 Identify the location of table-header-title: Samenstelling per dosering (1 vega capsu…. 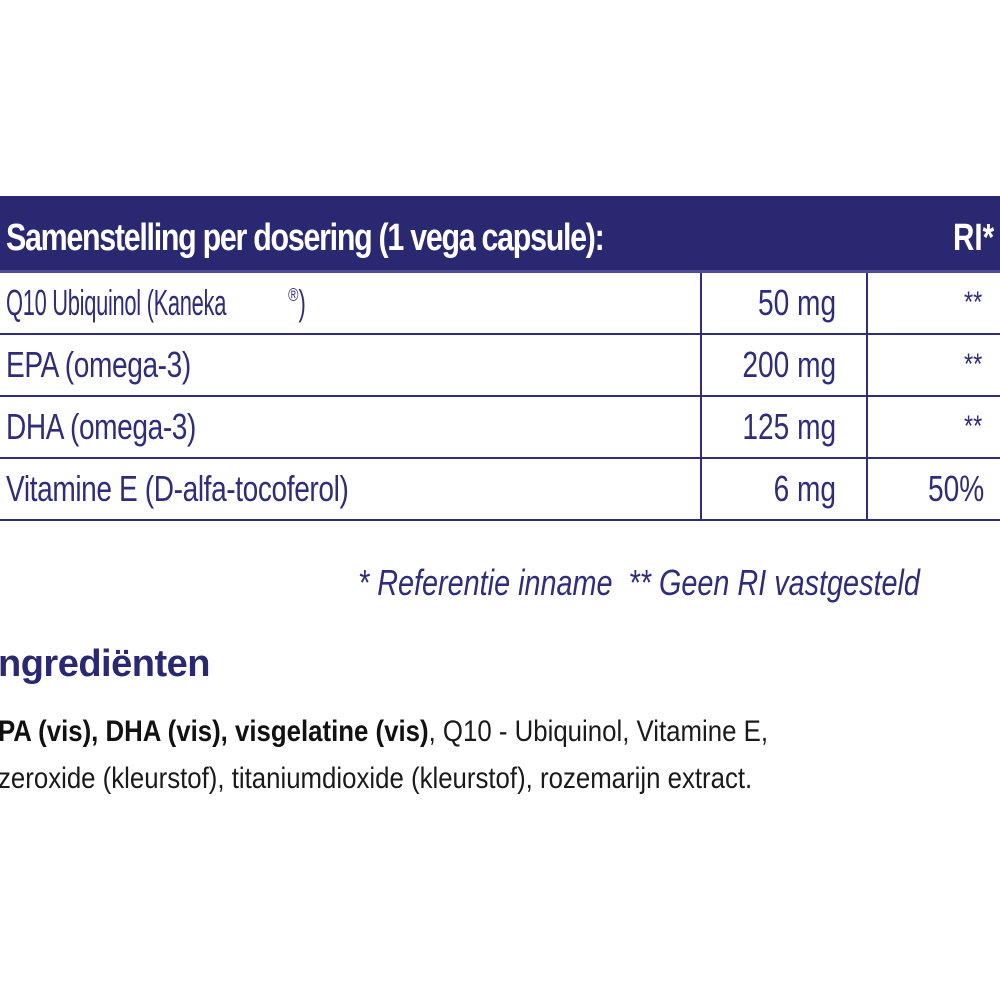
(305, 238).